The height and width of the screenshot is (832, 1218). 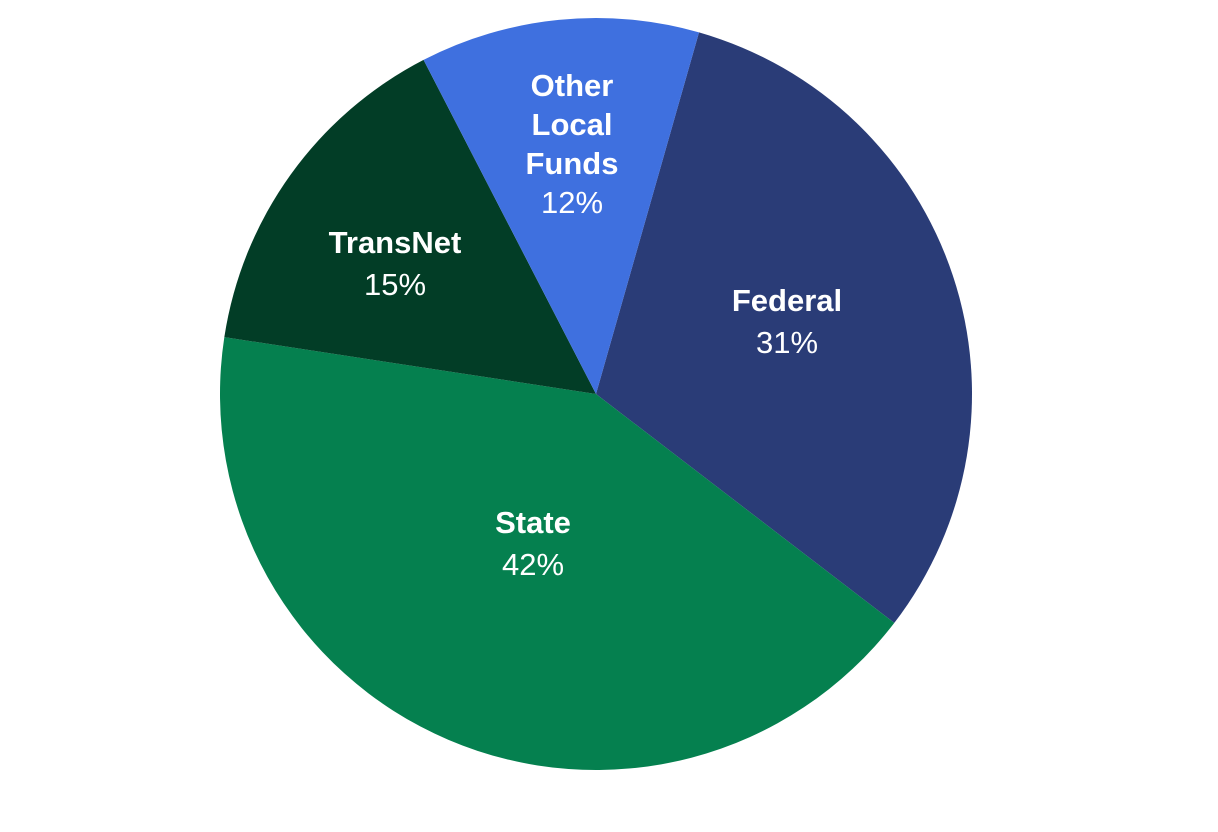 What do you see at coordinates (533, 543) in the screenshot?
I see `data-label: State 42%` at bounding box center [533, 543].